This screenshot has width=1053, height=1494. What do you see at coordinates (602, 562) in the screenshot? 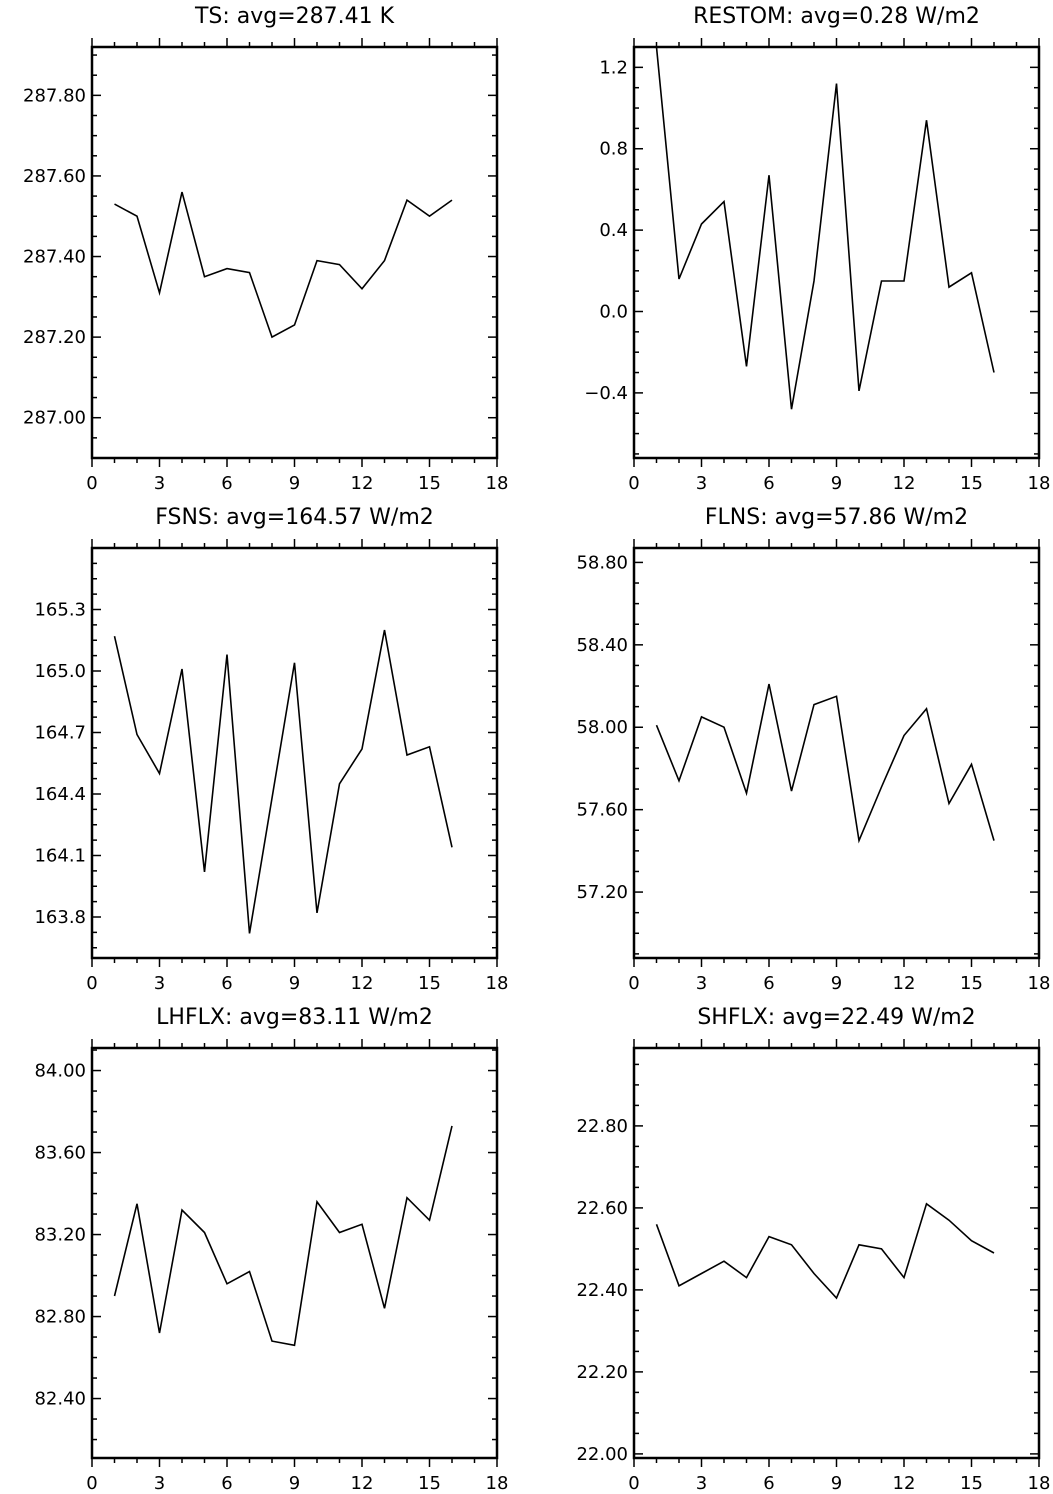
I see `y-tick-label: 58.80` at bounding box center [602, 562].